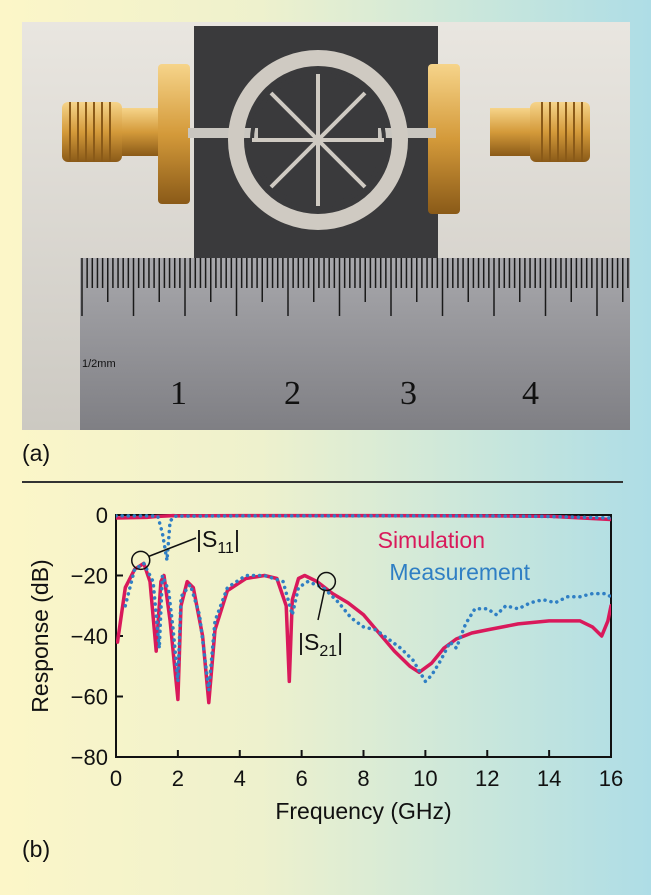 Image resolution: width=651 pixels, height=895 pixels. What do you see at coordinates (172, 547) in the screenshot?
I see `s11-leader-line` at bounding box center [172, 547].